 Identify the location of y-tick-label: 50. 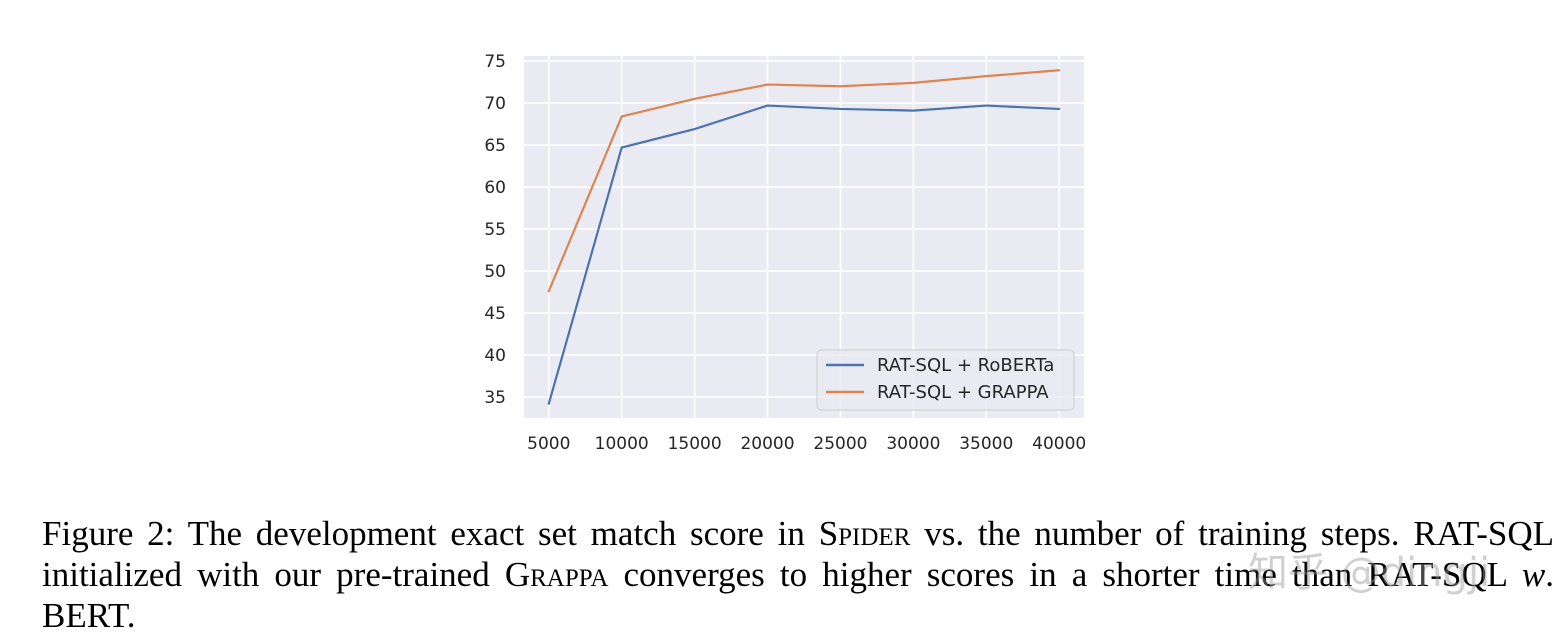
(495, 272).